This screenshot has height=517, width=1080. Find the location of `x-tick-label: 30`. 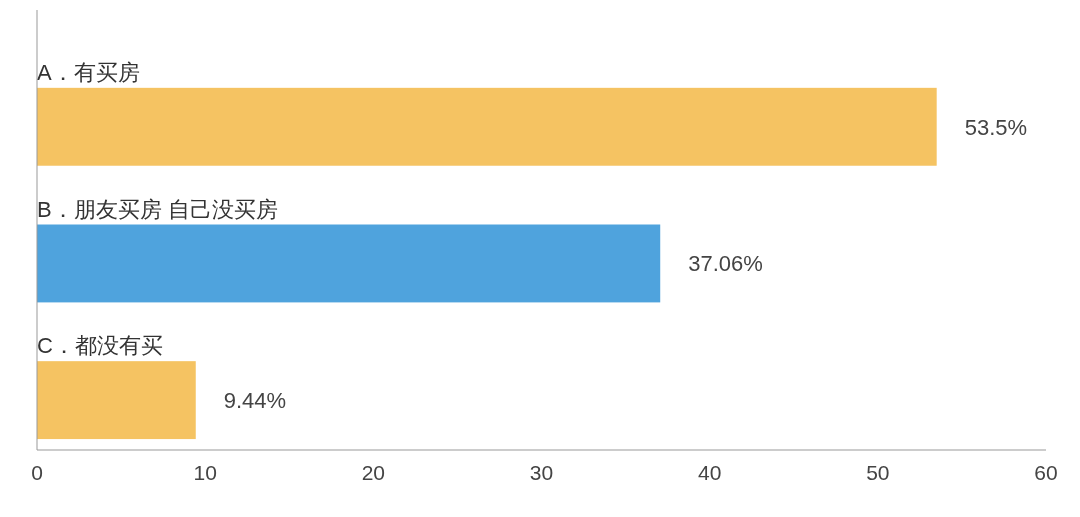

x-tick-label: 30 is located at coordinates (541, 472).